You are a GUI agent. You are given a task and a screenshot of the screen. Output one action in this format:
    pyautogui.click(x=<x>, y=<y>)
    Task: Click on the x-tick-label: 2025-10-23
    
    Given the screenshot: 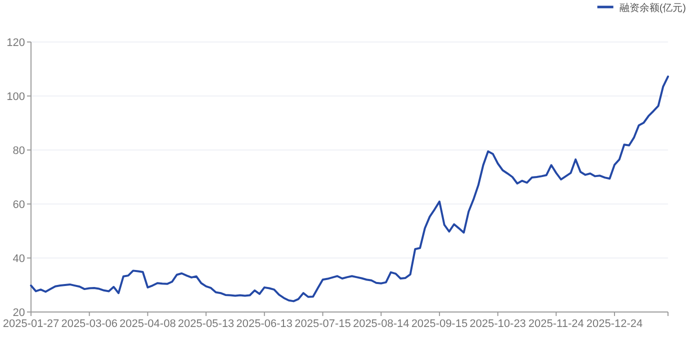 What is the action you would take?
    pyautogui.click(x=498, y=324)
    